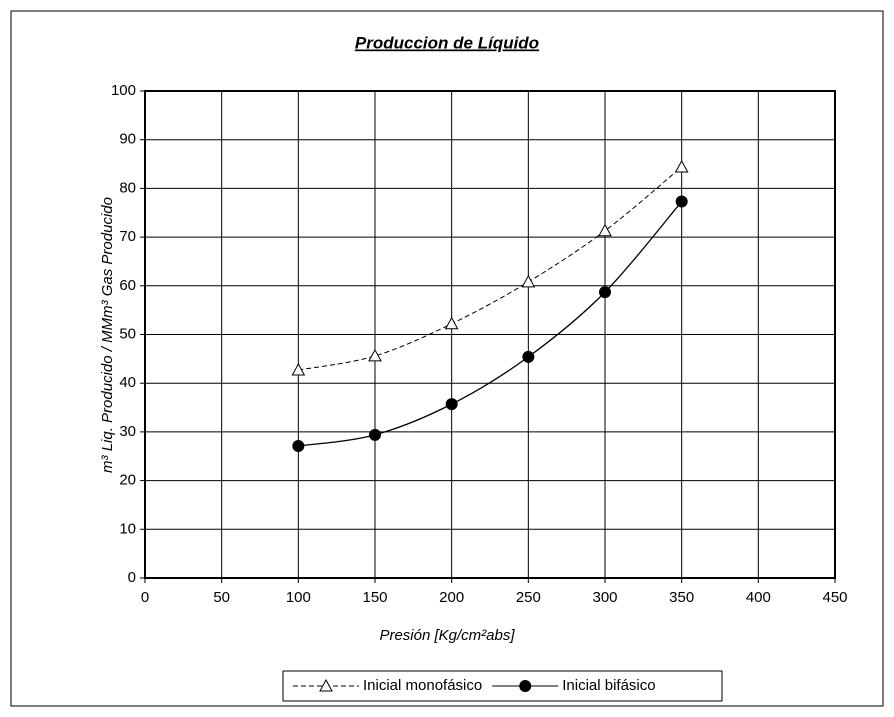 Image resolution: width=894 pixels, height=717 pixels. What do you see at coordinates (127, 187) in the screenshot?
I see `y-tick-label: 80` at bounding box center [127, 187].